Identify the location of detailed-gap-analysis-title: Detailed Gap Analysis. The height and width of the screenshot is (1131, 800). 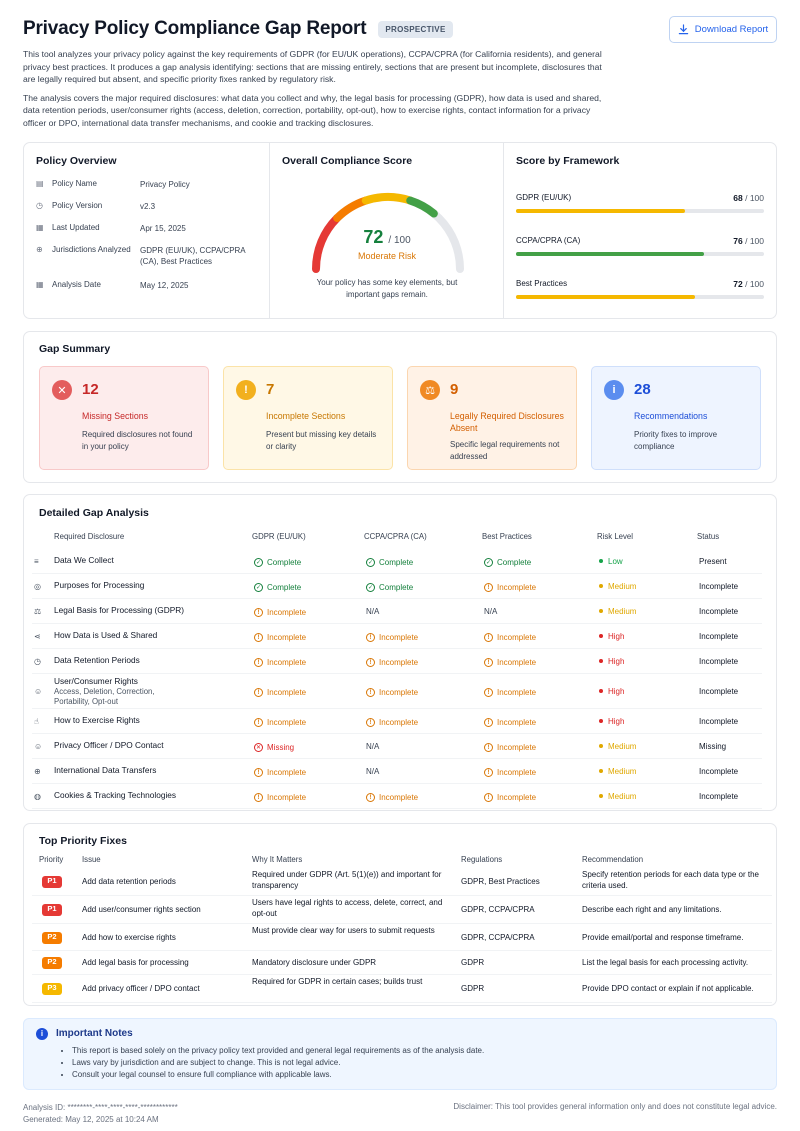
(94, 513).